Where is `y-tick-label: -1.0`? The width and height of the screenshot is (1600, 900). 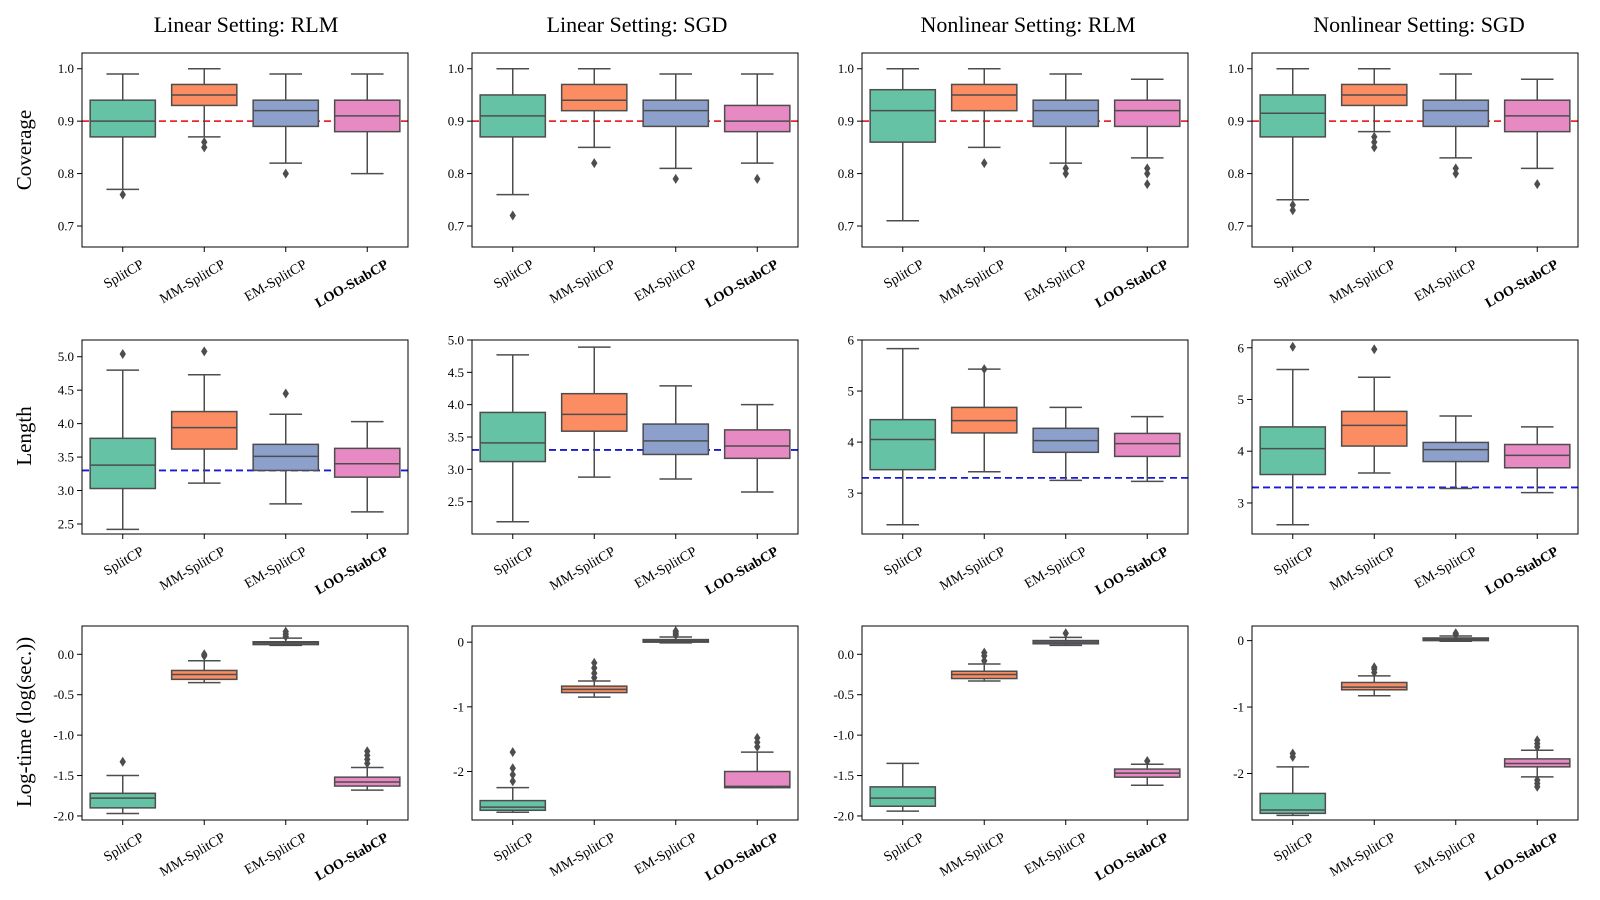
y-tick-label: -1.0 is located at coordinates (63, 735).